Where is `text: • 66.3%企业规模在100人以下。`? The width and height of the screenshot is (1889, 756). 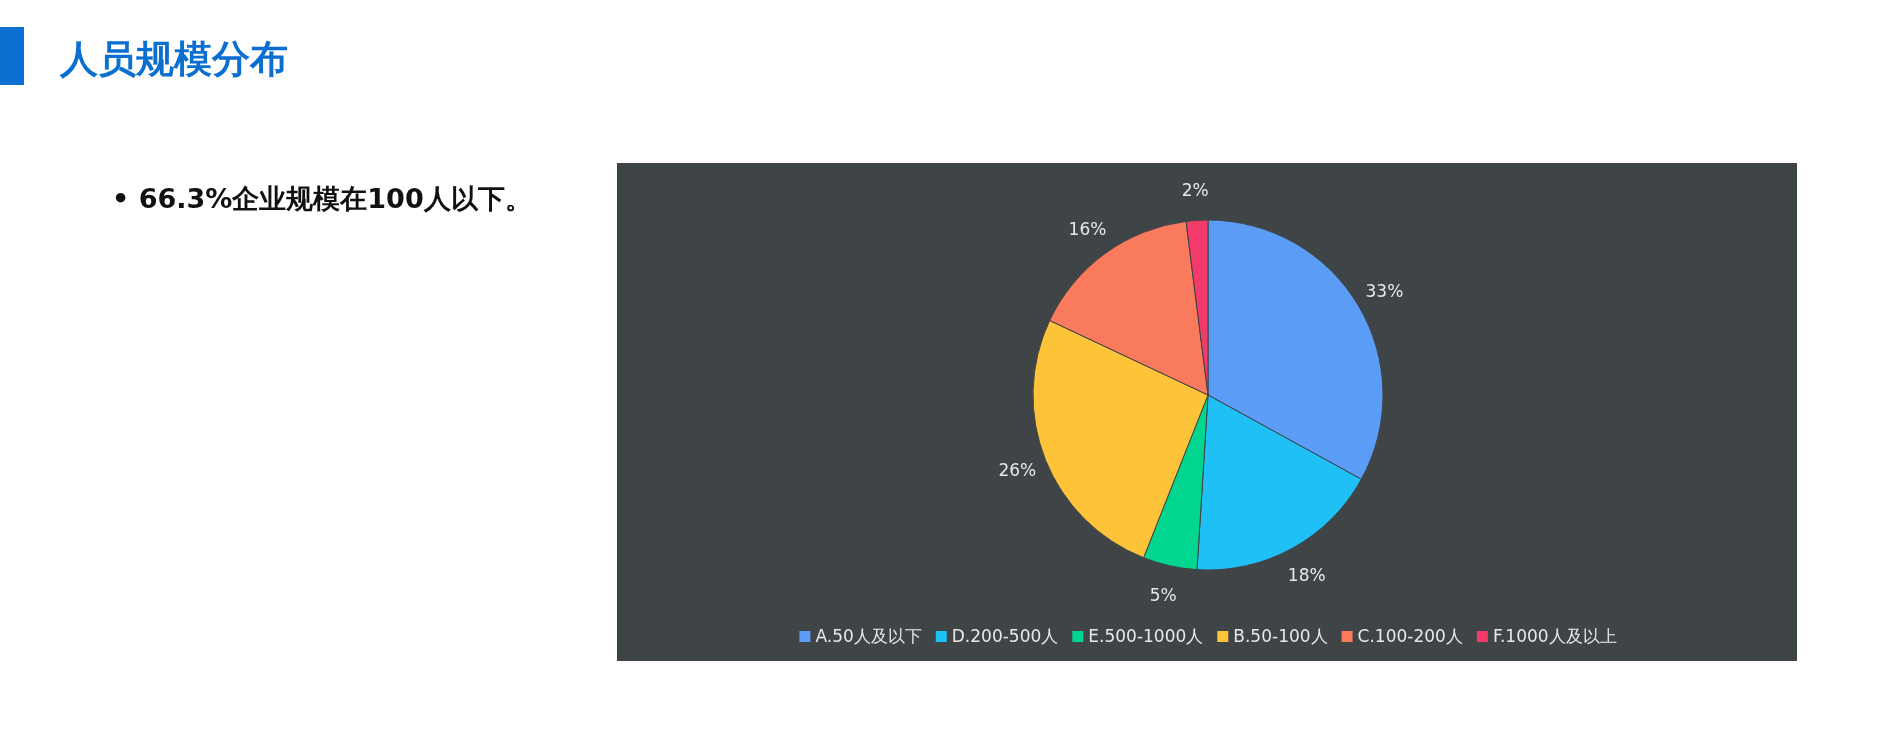
text: • 66.3%企业规模在100人以下。 is located at coordinates (322, 198).